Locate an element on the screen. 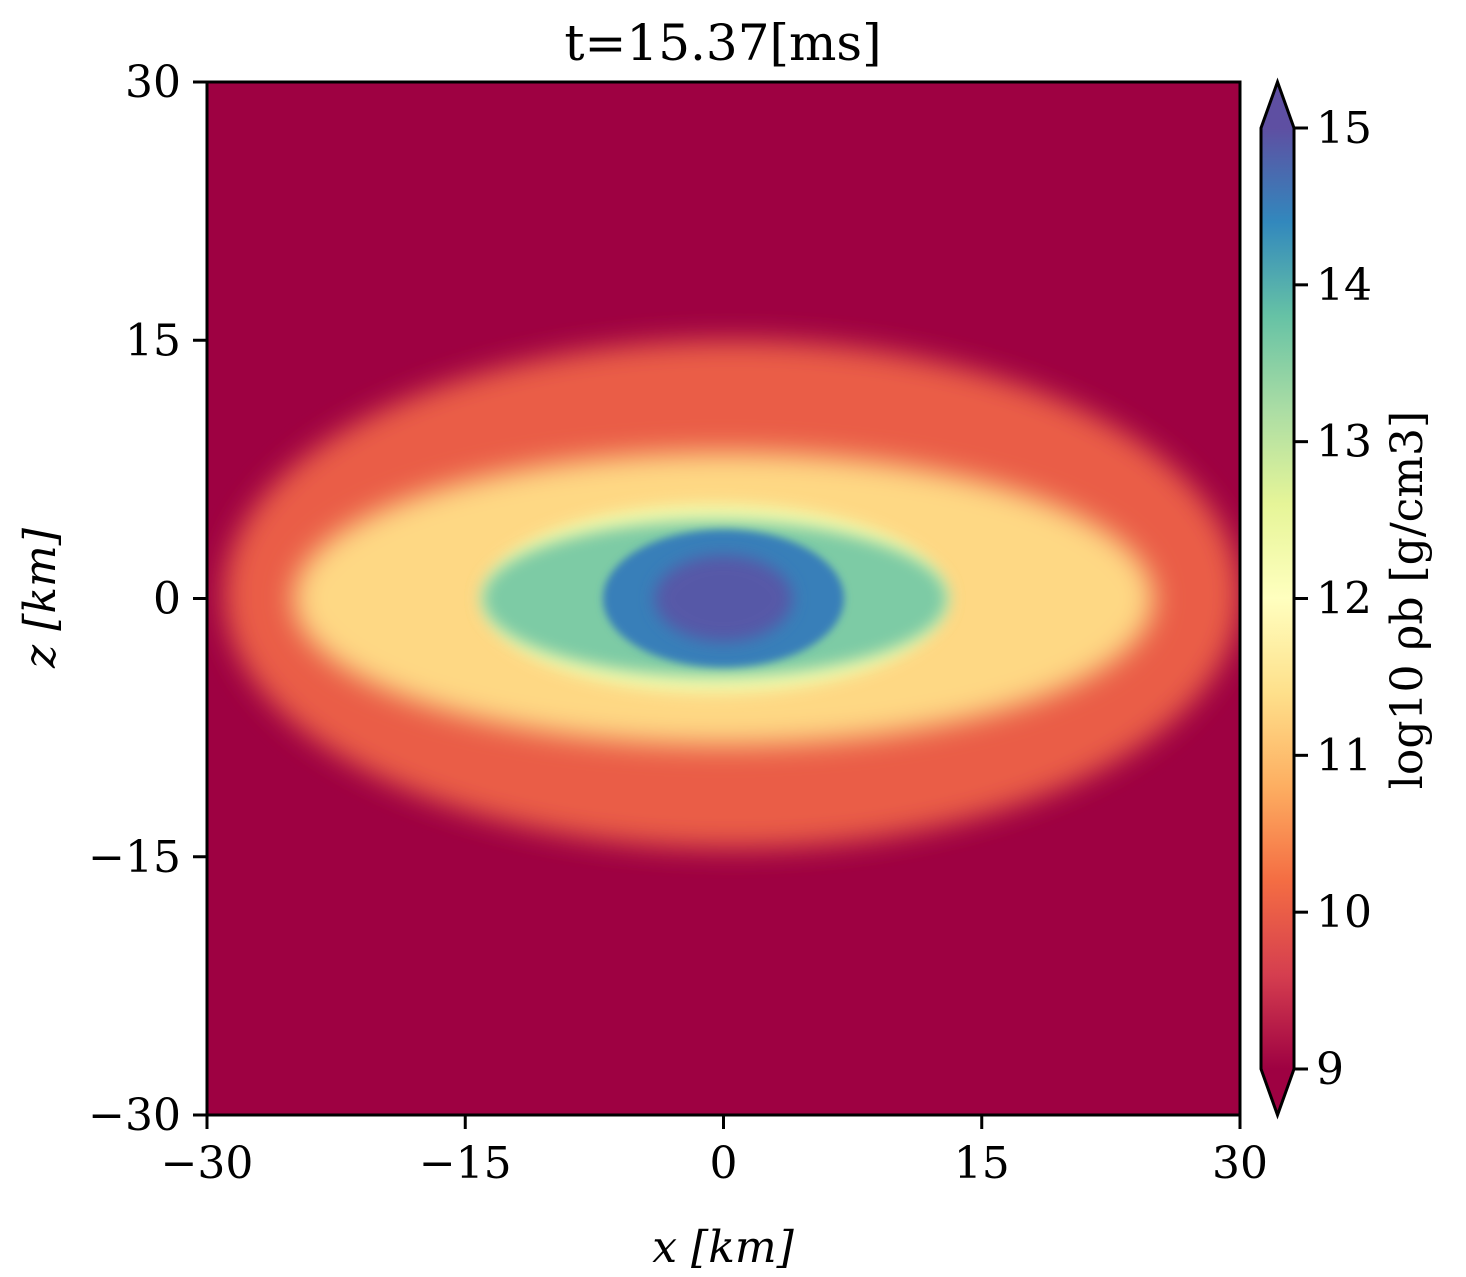 This screenshot has width=1466, height=1277. y-tick-label: 0 is located at coordinates (167, 599).